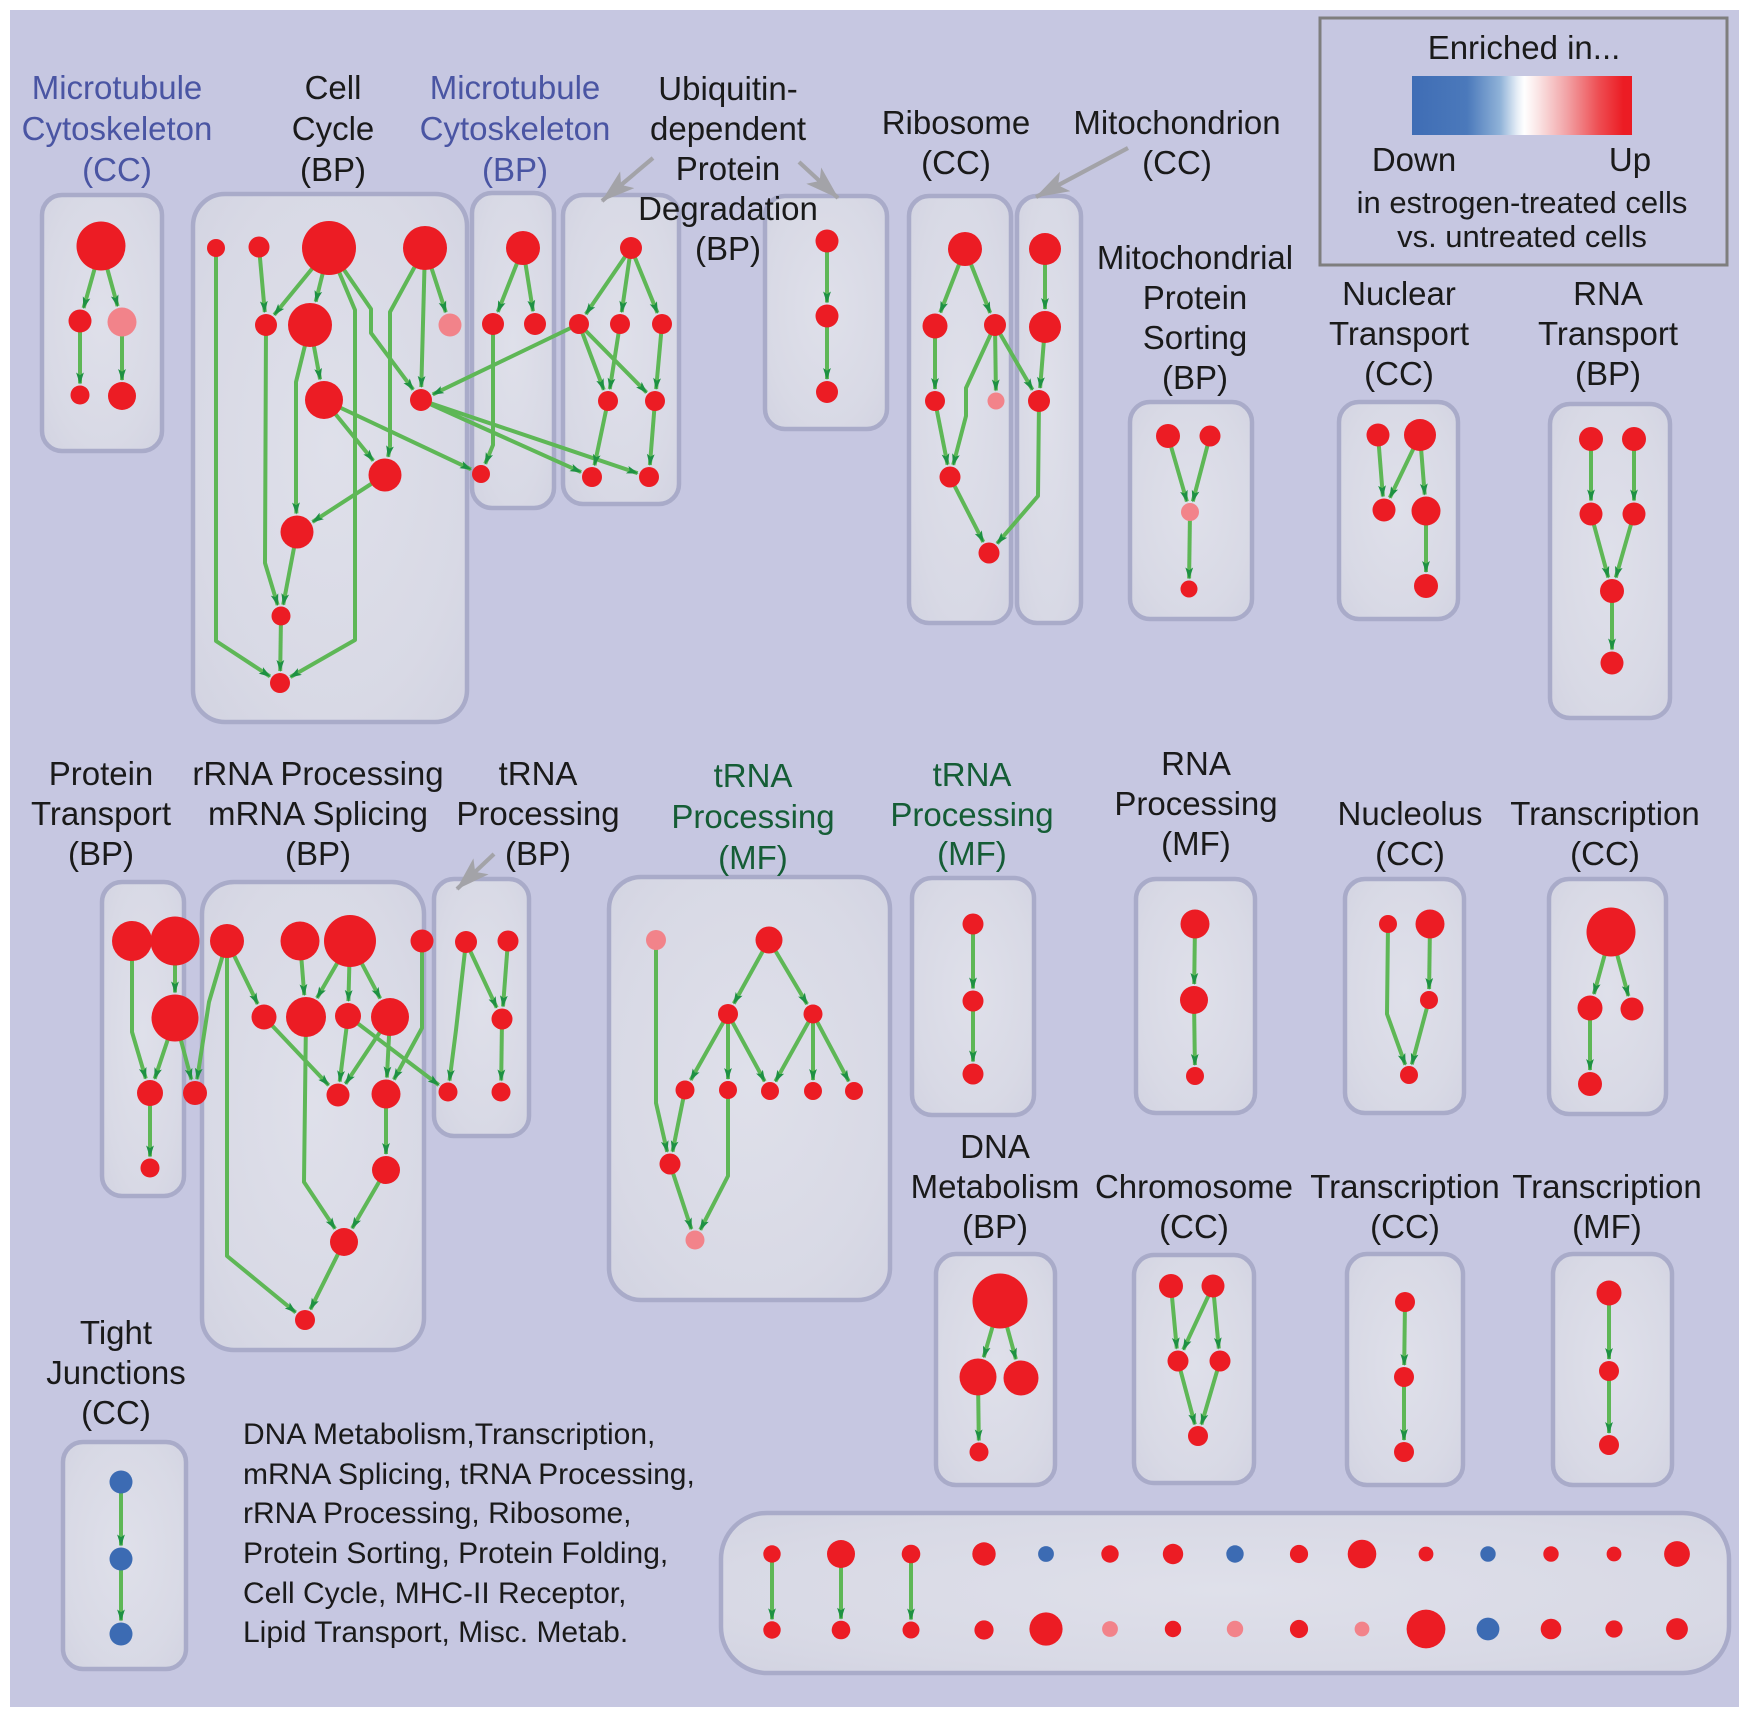  What do you see at coordinates (956, 142) in the screenshot?
I see `svg-text:Ribosome(CC): Ribosome (CC)` at bounding box center [956, 142].